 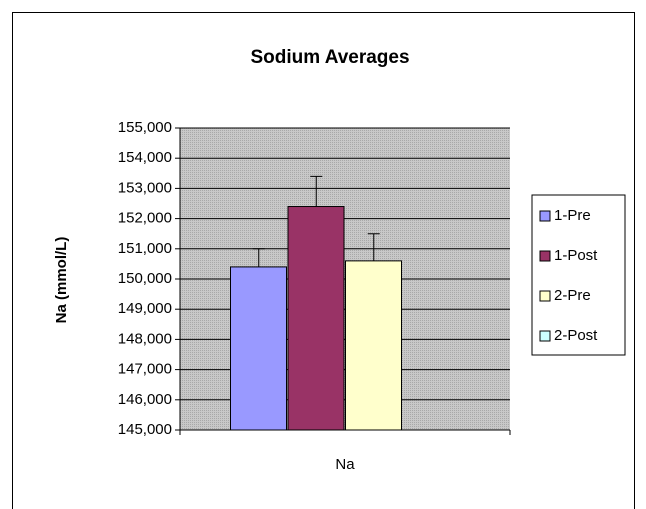 What do you see at coordinates (145, 308) in the screenshot?
I see `y-tick-label: 149,000` at bounding box center [145, 308].